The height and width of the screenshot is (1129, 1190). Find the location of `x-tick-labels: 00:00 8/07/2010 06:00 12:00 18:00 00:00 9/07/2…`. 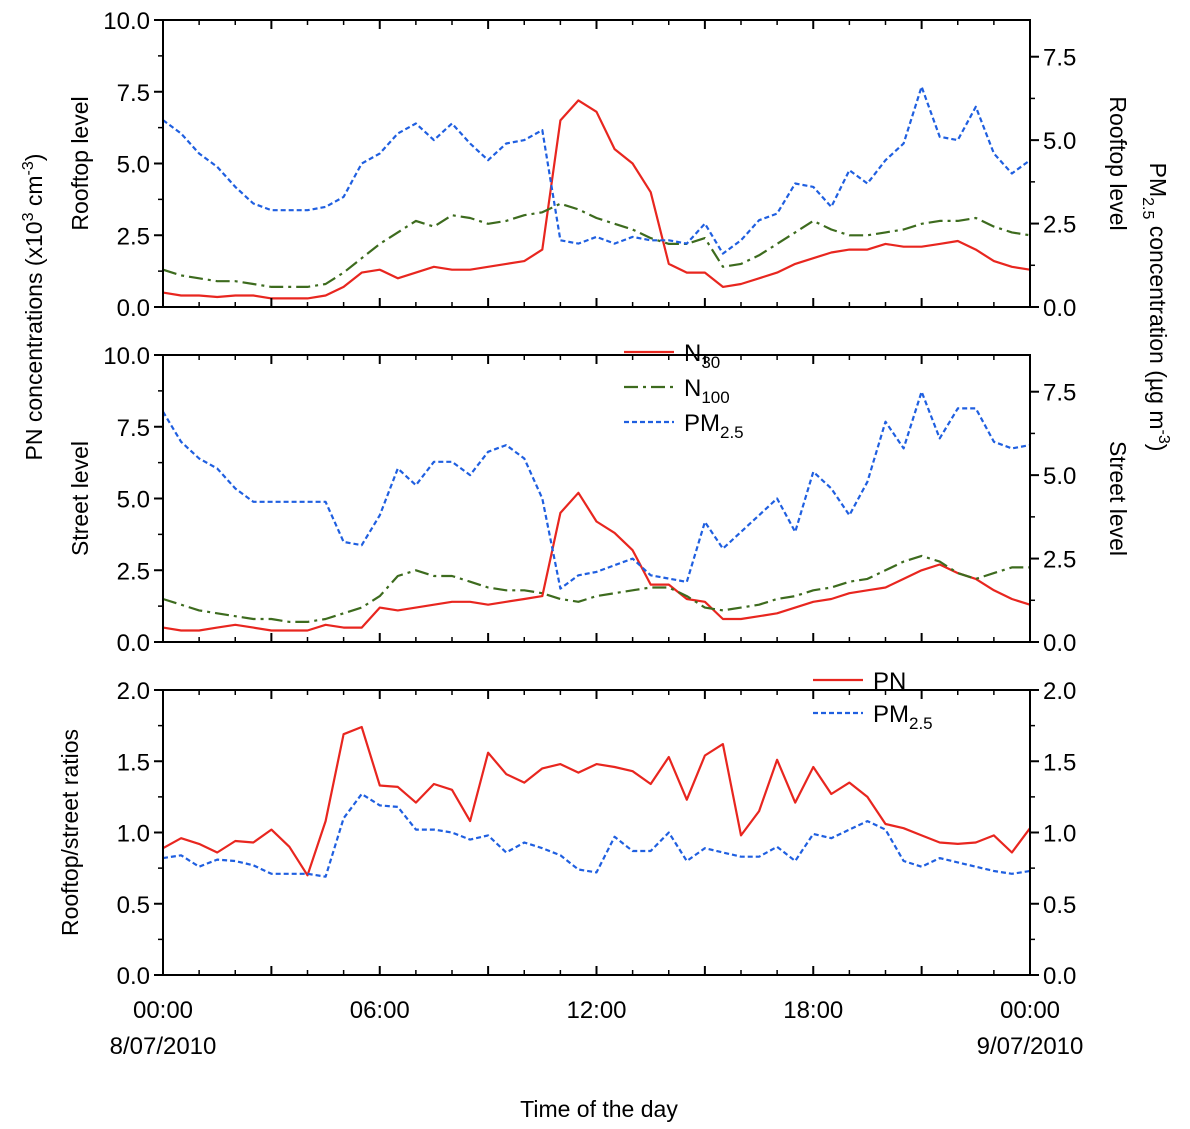

x-tick-labels: 00:00 8/07/2010 06:00 12:00 18:00 00:00 9/07/2… is located at coordinates (597, 1028).